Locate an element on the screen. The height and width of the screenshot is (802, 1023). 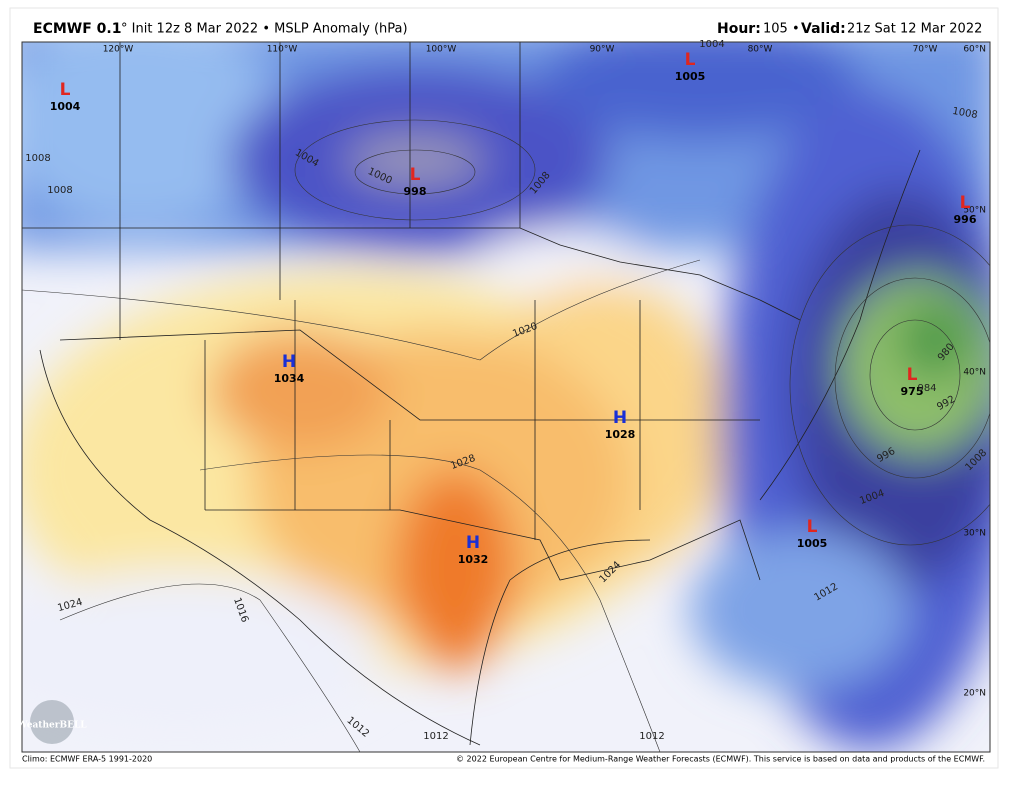
longitude-label: 70°W is located at coordinates (925, 50).